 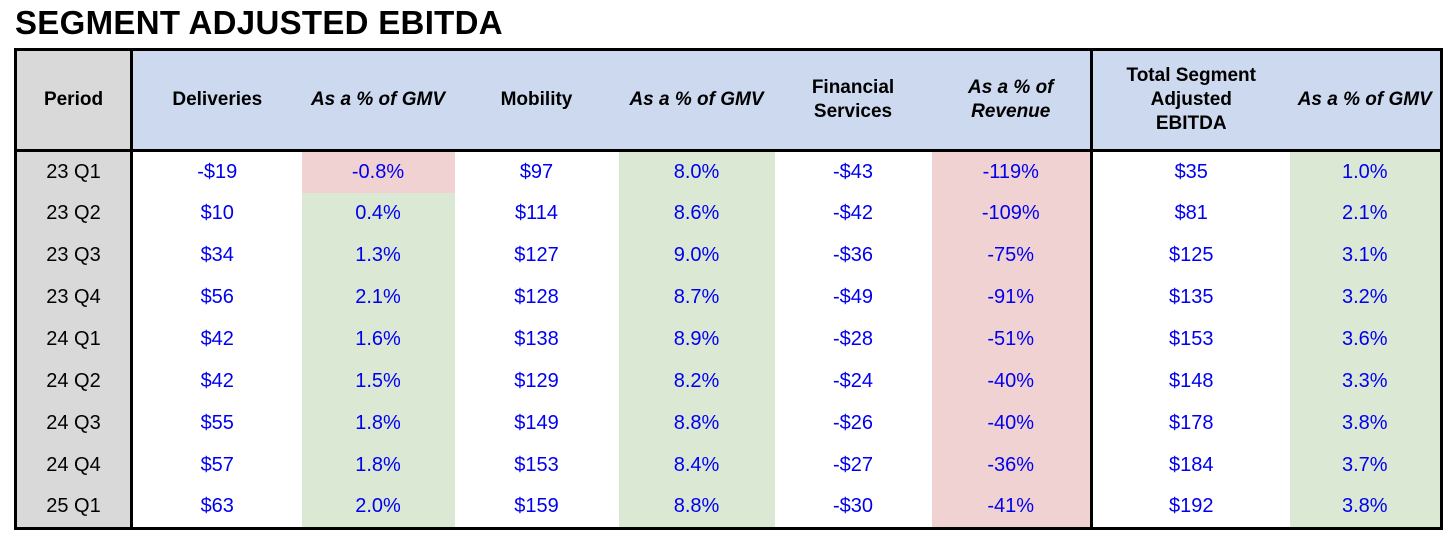 I want to click on cell-deliveries-pct-gmv: 0.4%, so click(x=378, y=213).